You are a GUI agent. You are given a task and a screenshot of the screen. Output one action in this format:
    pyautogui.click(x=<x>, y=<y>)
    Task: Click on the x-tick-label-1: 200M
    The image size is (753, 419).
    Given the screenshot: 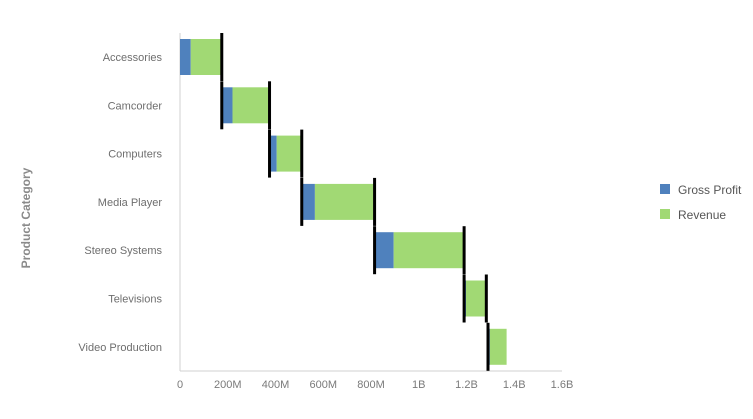 What is the action you would take?
    pyautogui.click(x=228, y=385)
    